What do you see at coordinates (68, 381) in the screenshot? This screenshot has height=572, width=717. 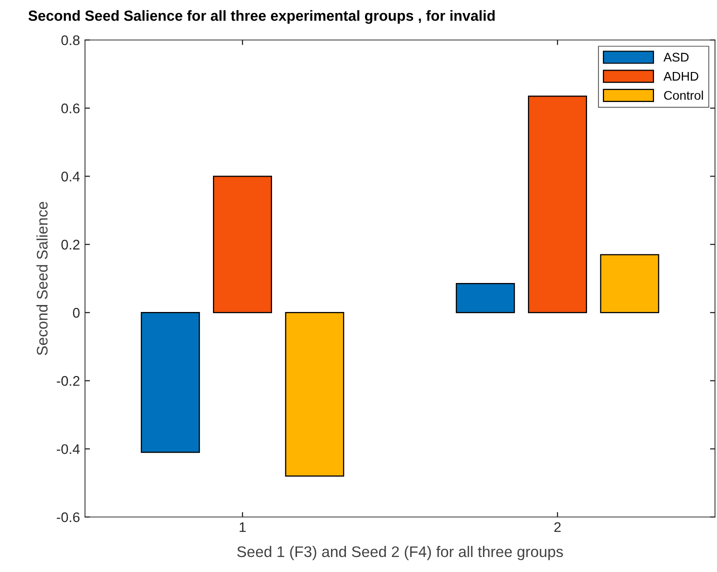 I see `y-tick-label: -0.2` at bounding box center [68, 381].